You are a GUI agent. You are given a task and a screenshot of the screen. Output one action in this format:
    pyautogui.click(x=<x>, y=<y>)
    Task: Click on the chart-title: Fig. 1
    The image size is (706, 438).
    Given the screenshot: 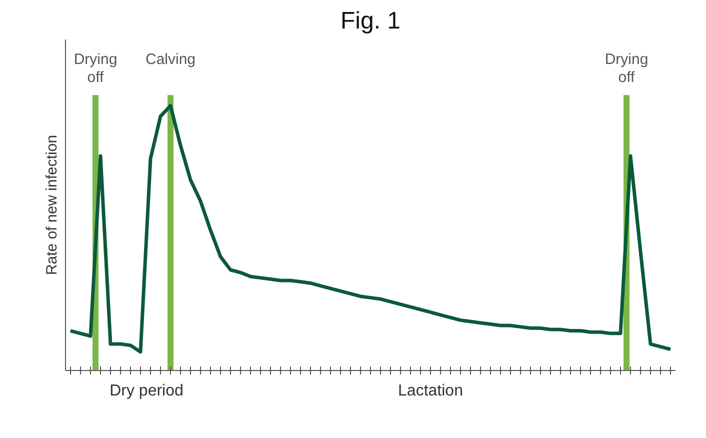 What is the action you would take?
    pyautogui.click(x=370, y=21)
    